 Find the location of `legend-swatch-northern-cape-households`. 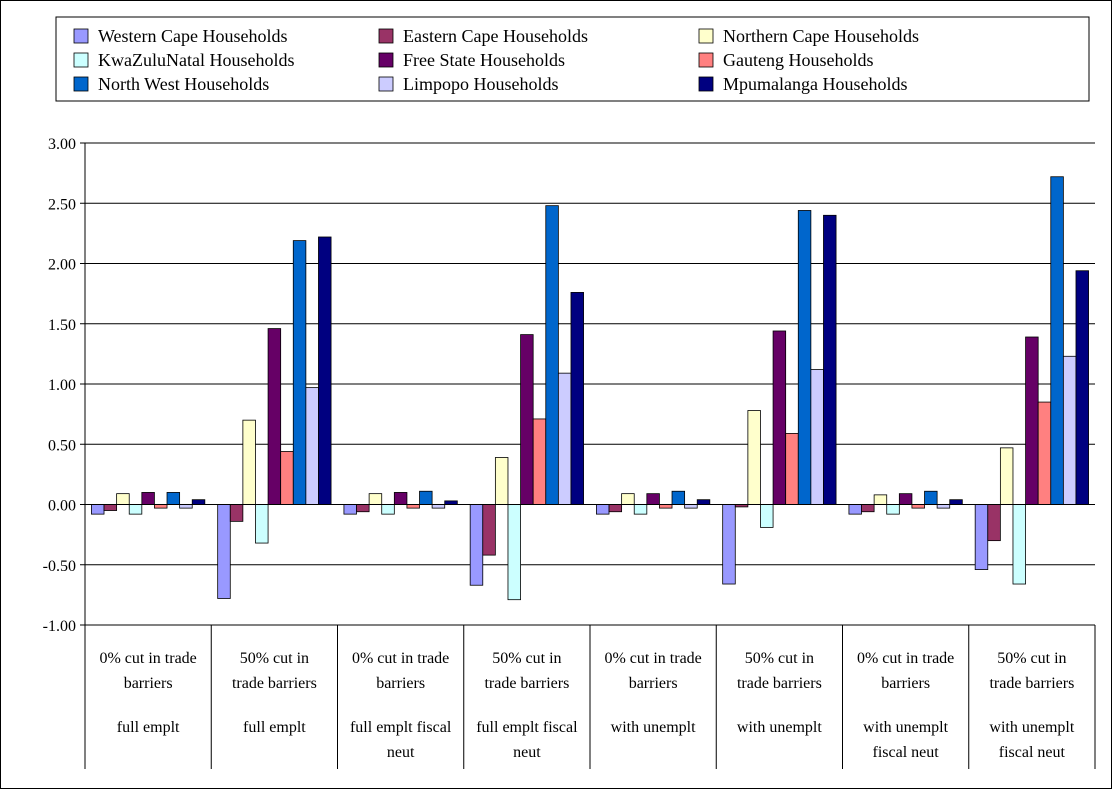

legend-swatch-northern-cape-households is located at coordinates (706, 36).